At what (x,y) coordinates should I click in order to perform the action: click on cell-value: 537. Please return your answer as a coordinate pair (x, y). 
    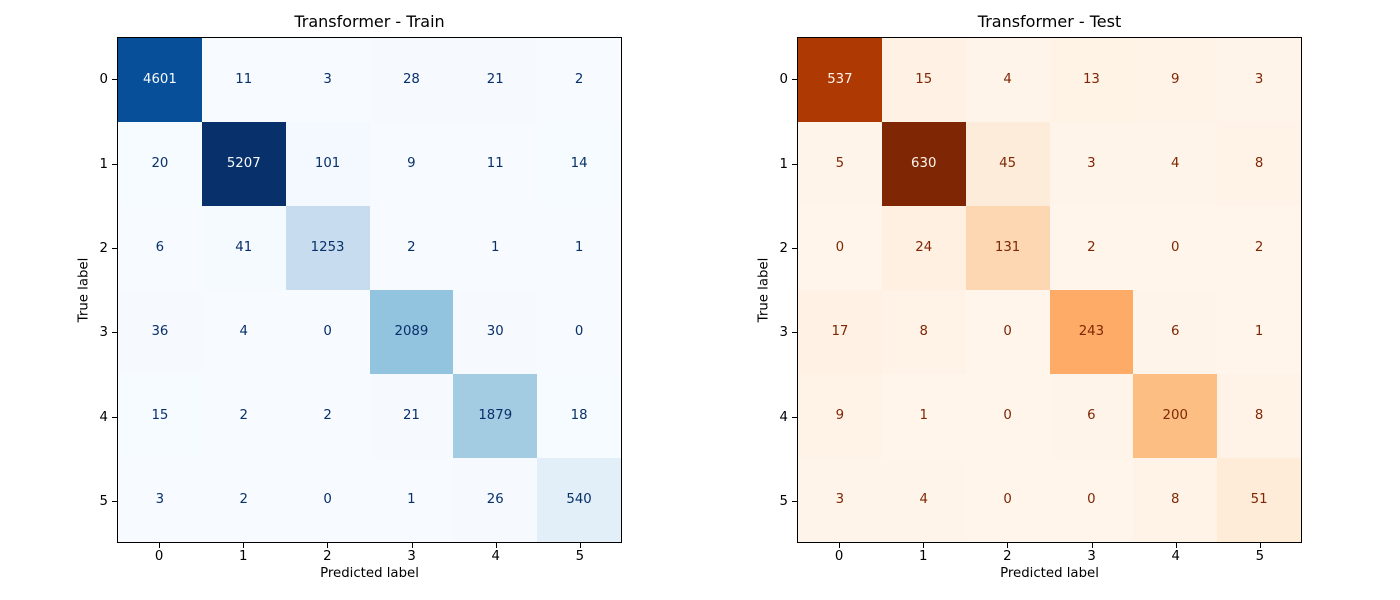
    Looking at the image, I should click on (840, 80).